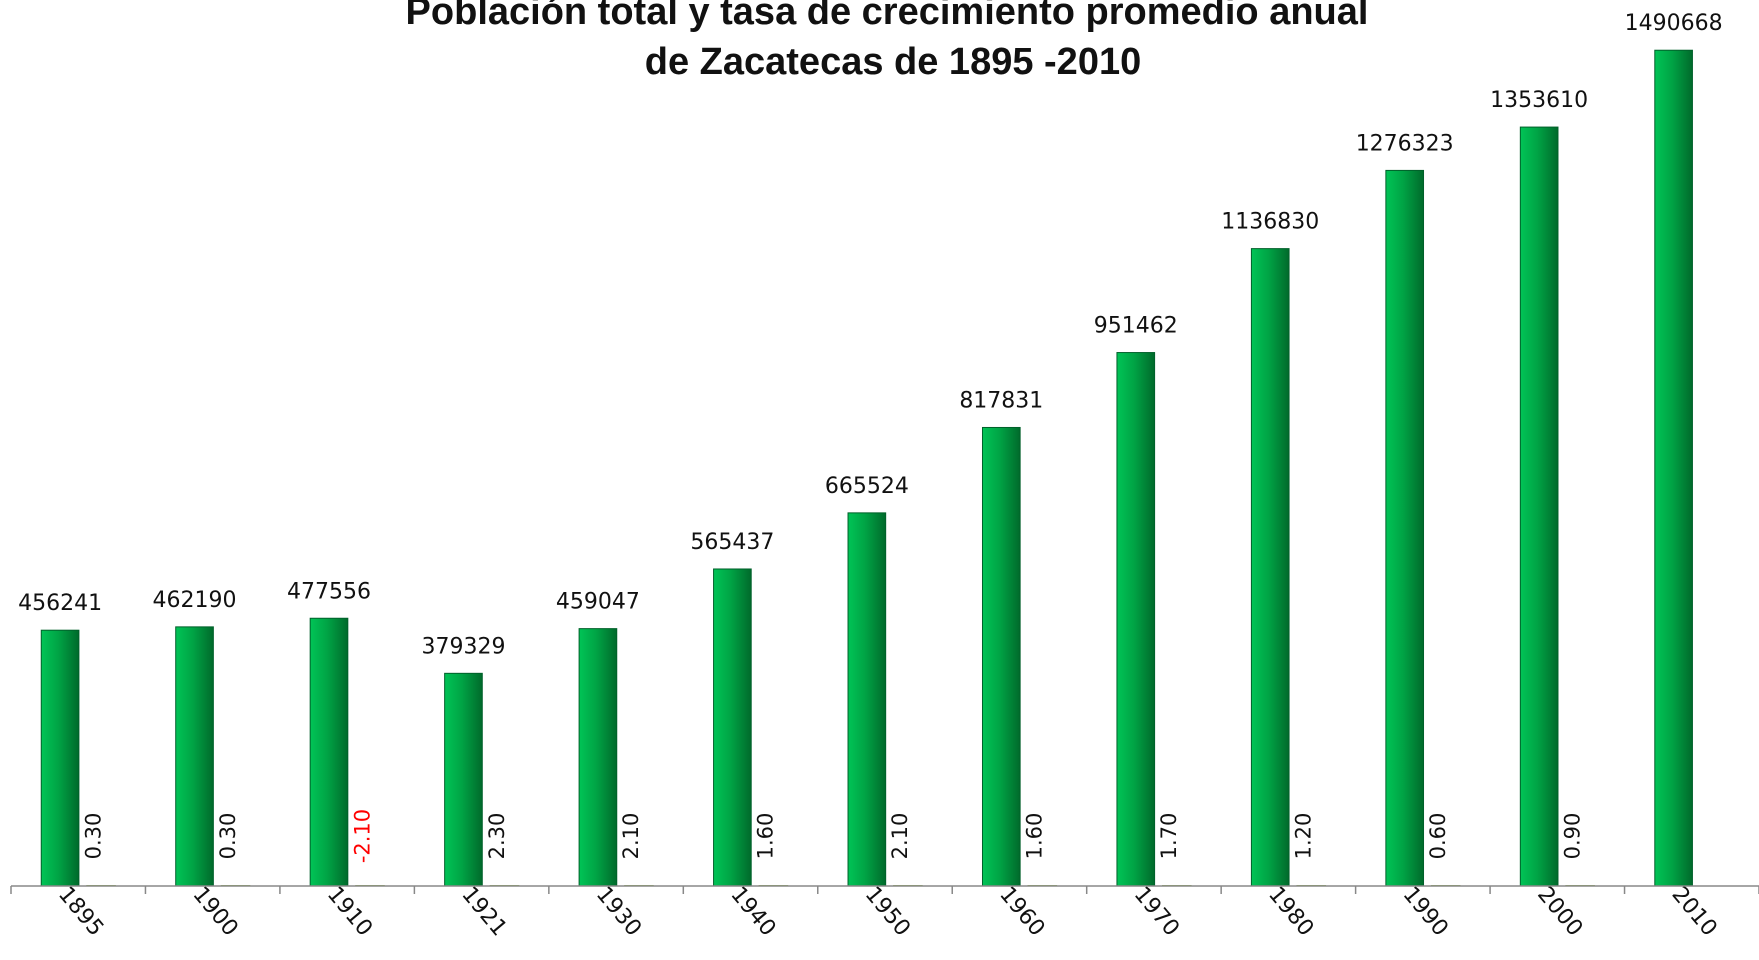 The height and width of the screenshot is (960, 1759). Describe the element at coordinates (1156, 911) in the screenshot. I see `x-tick-label: 1970` at that location.